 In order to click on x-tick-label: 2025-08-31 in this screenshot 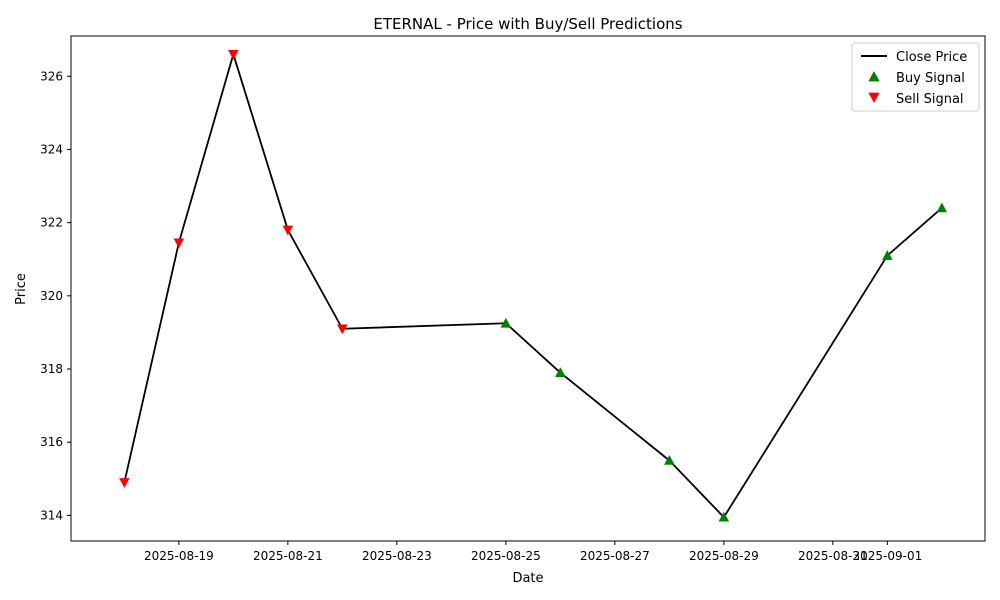, I will do `click(833, 556)`.